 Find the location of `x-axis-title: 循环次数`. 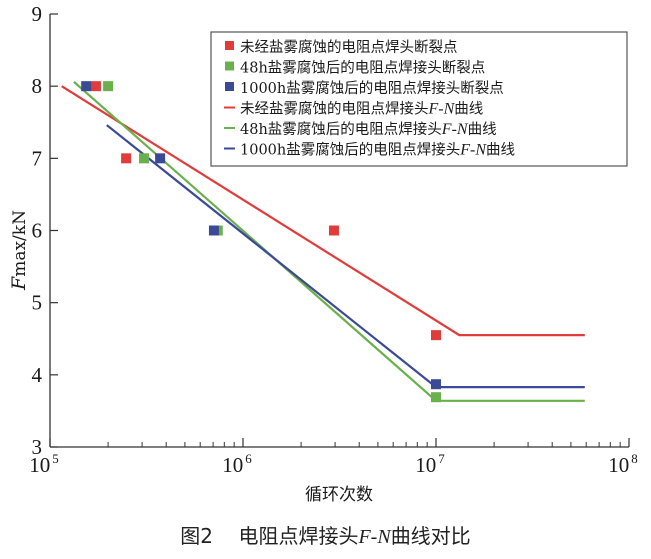

x-axis-title: 循环次数 is located at coordinates (339, 495).